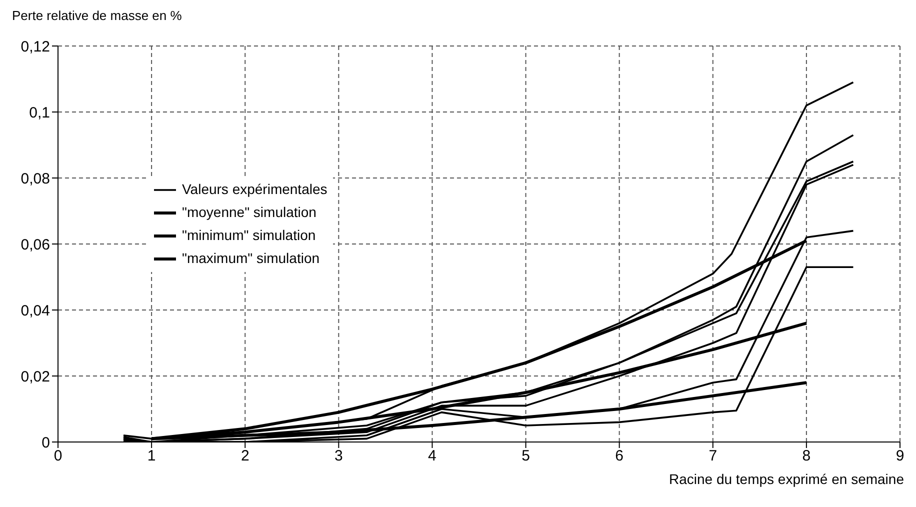 This screenshot has height=507, width=916. What do you see at coordinates (338, 456) in the screenshot?
I see `x-tick-label: 3` at bounding box center [338, 456].